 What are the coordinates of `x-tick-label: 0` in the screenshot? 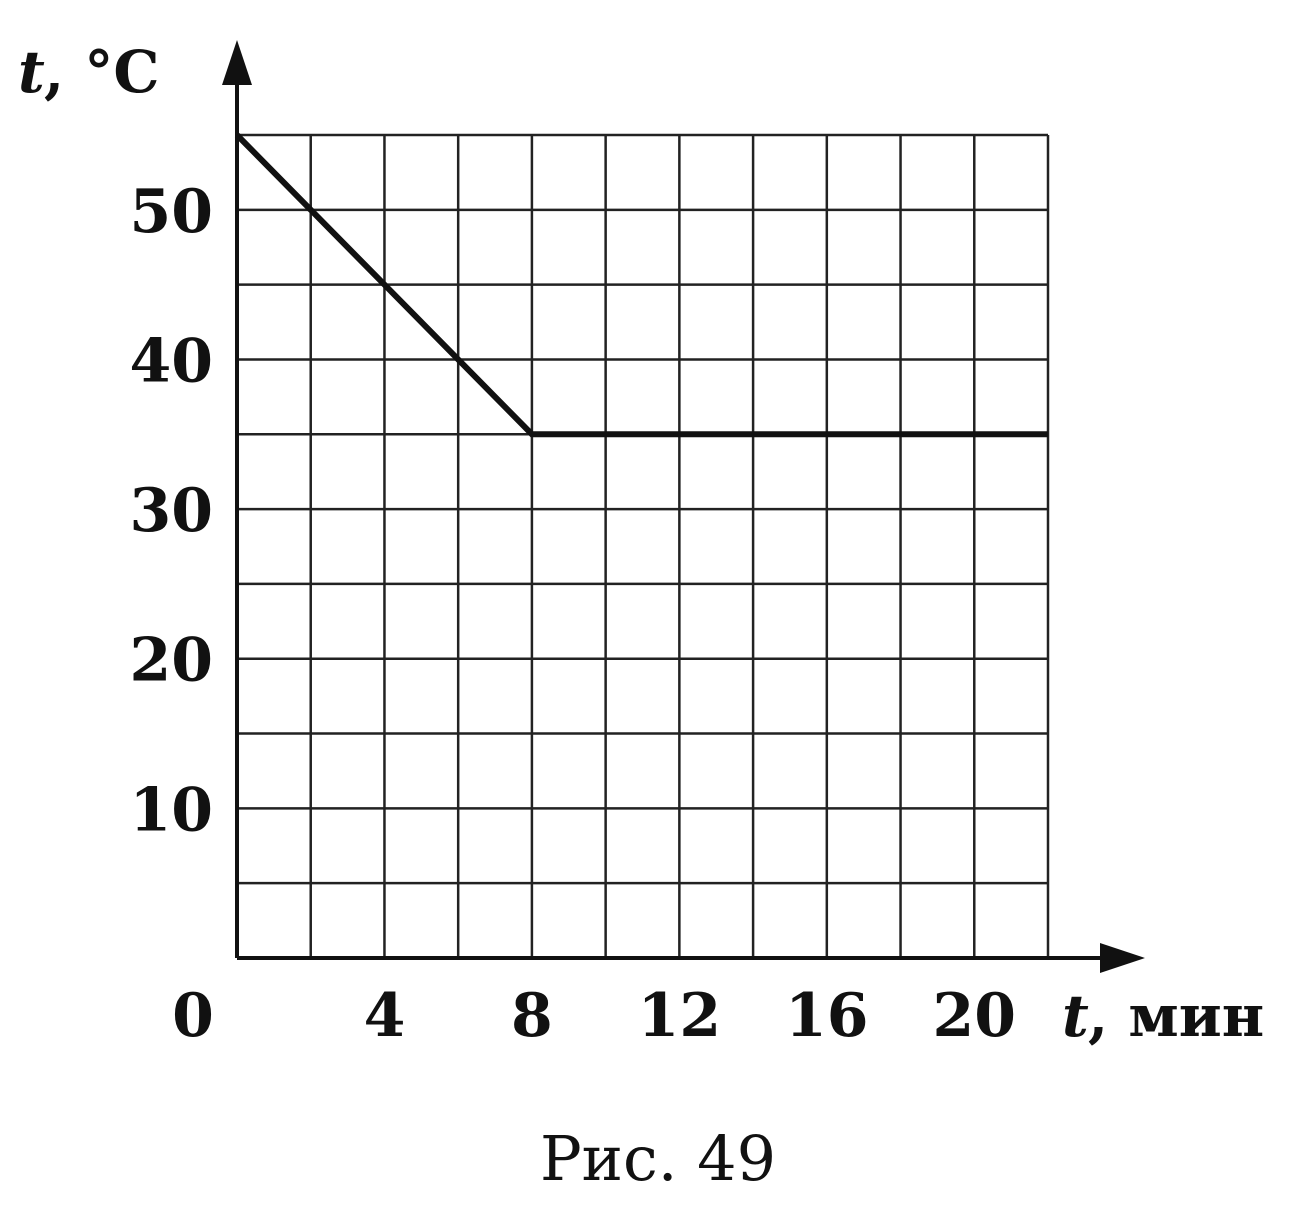 It's located at (193, 1016).